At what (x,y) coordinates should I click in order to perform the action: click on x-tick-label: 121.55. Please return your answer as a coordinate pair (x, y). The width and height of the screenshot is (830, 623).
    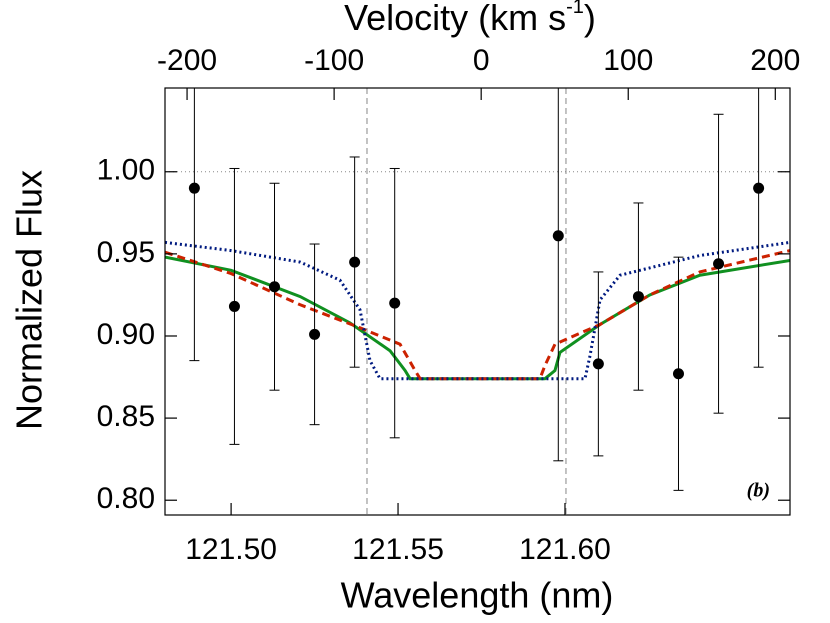
    Looking at the image, I should click on (398, 549).